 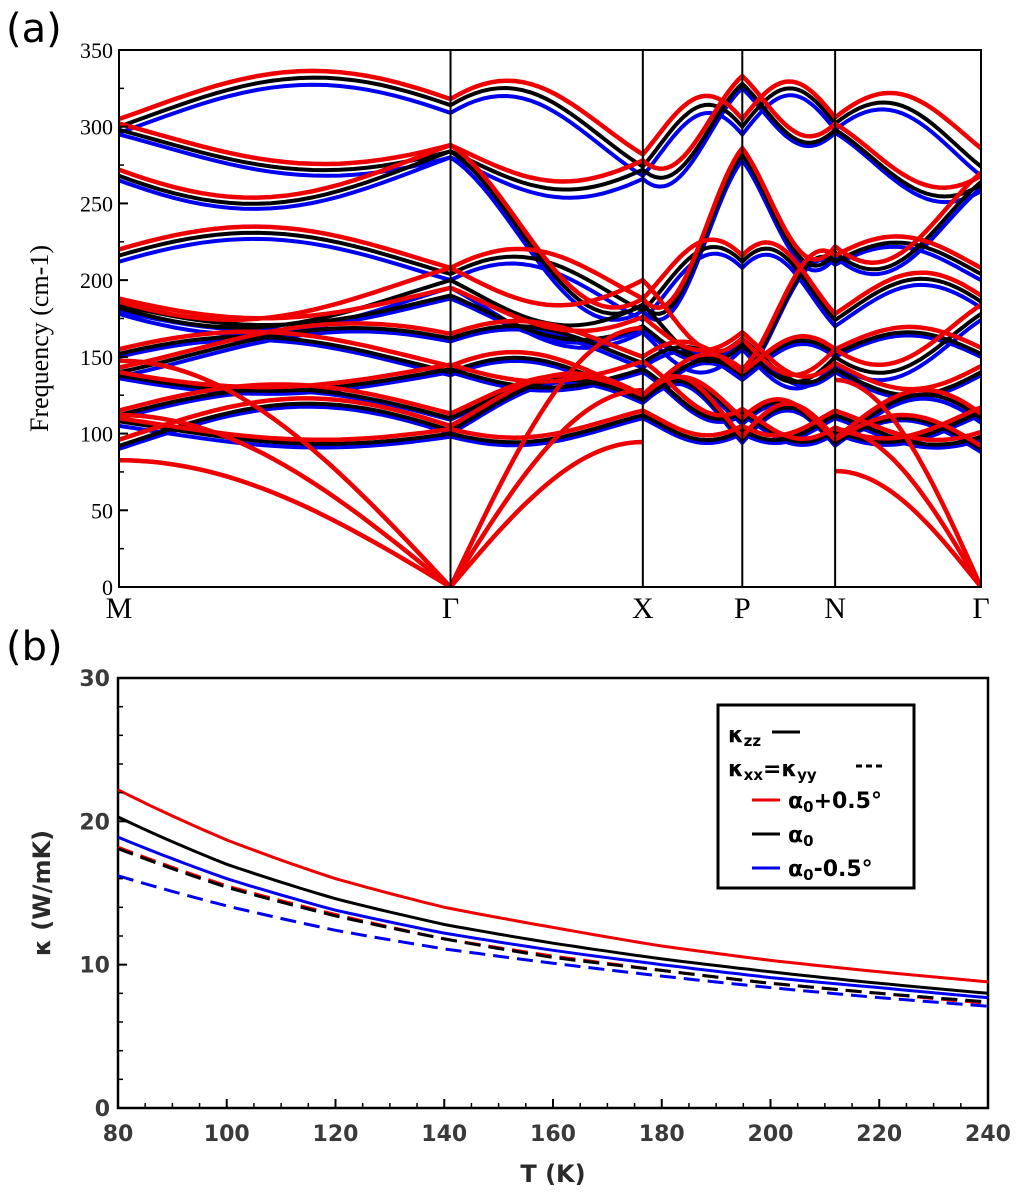 What do you see at coordinates (662, 1134) in the screenshot?
I see `x-tick-label: 180` at bounding box center [662, 1134].